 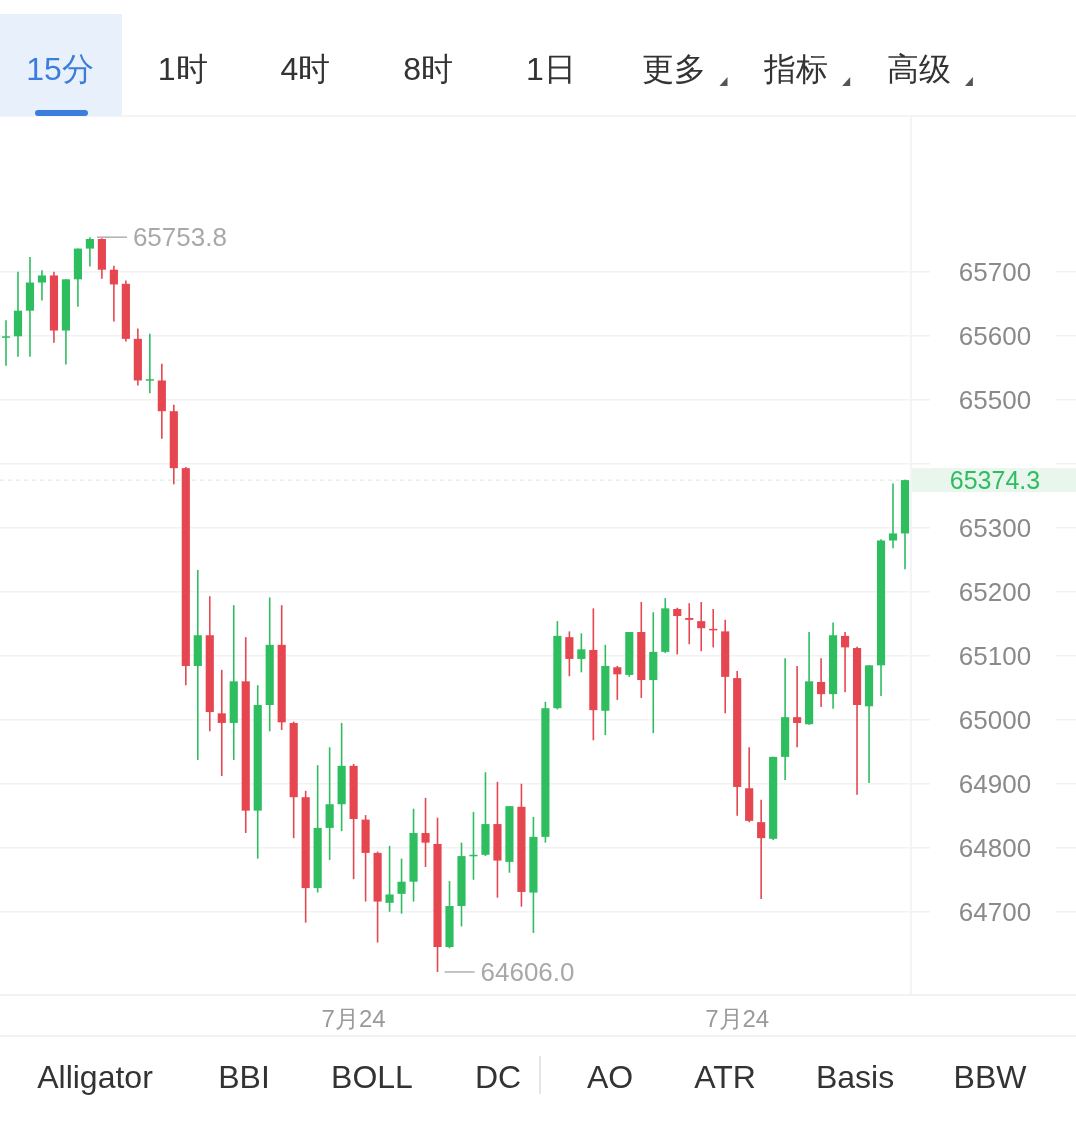 What do you see at coordinates (179, 237) in the screenshot?
I see `annotation: 65753.8` at bounding box center [179, 237].